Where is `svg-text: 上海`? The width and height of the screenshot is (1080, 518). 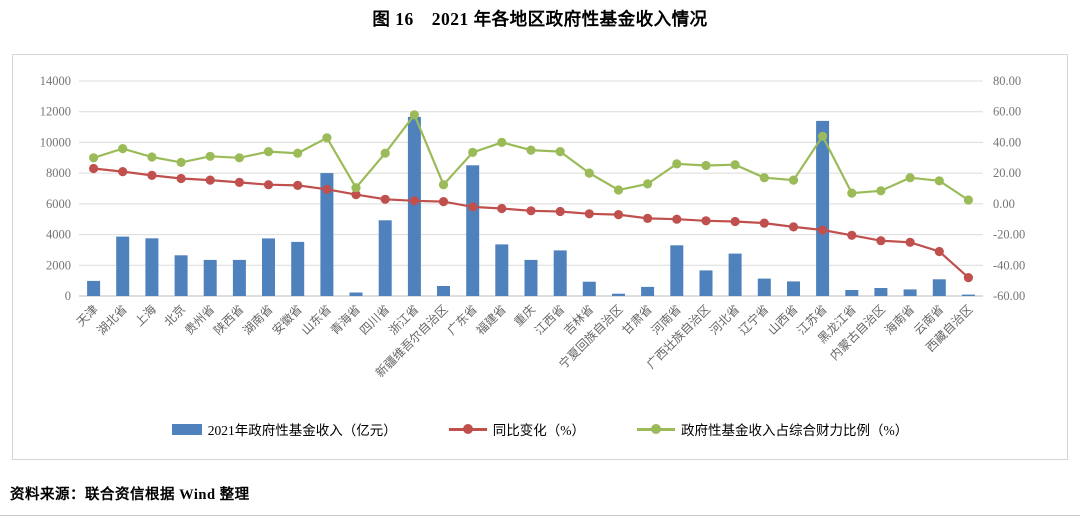
svg-text: 上海 is located at coordinates (145, 316).